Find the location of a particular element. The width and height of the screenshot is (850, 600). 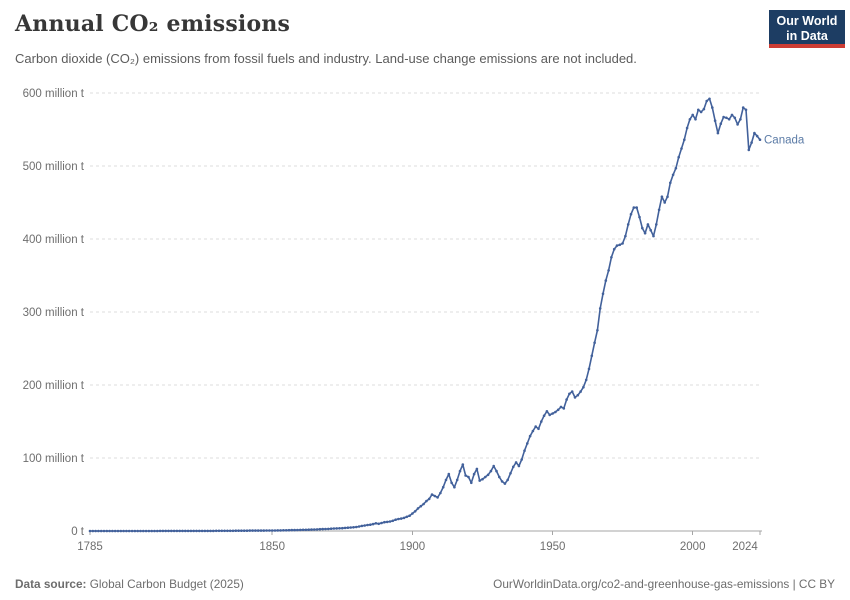

x-tick-label: 2000 is located at coordinates (693, 547).